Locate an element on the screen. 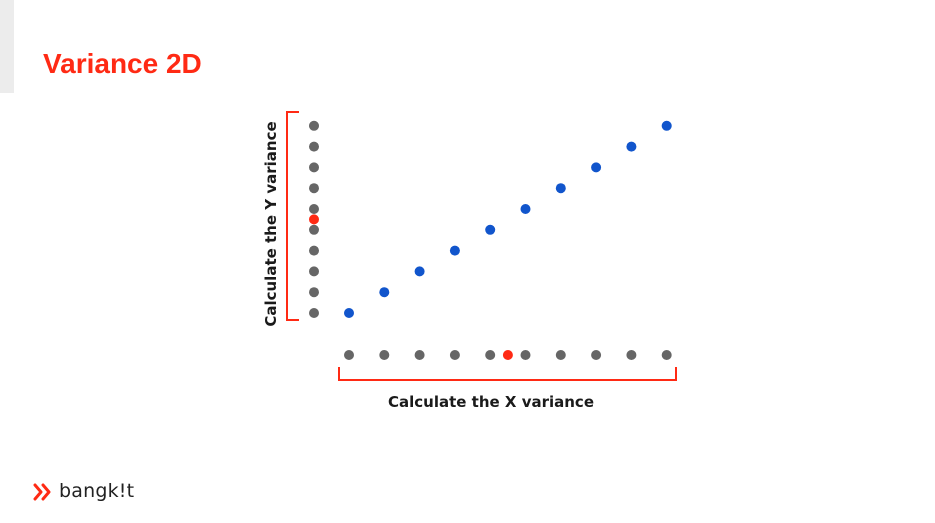 This screenshot has height=523, width=935. y-projection-points is located at coordinates (314, 219).